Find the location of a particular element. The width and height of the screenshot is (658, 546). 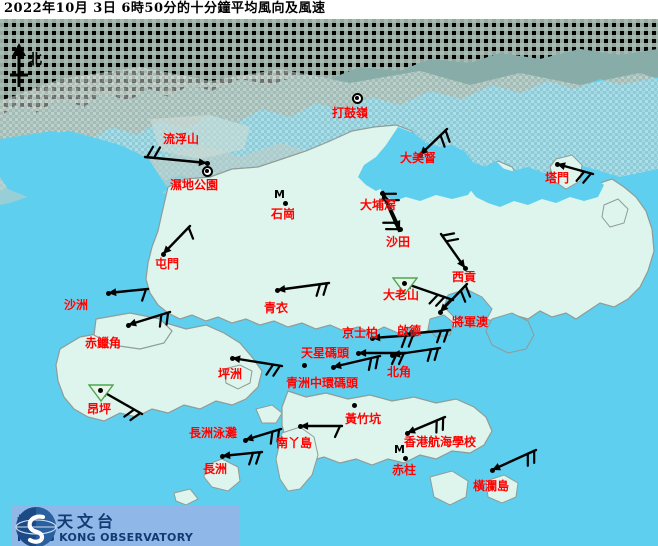

wind-barb-lau-fau-shan is located at coordinates (176, 156).